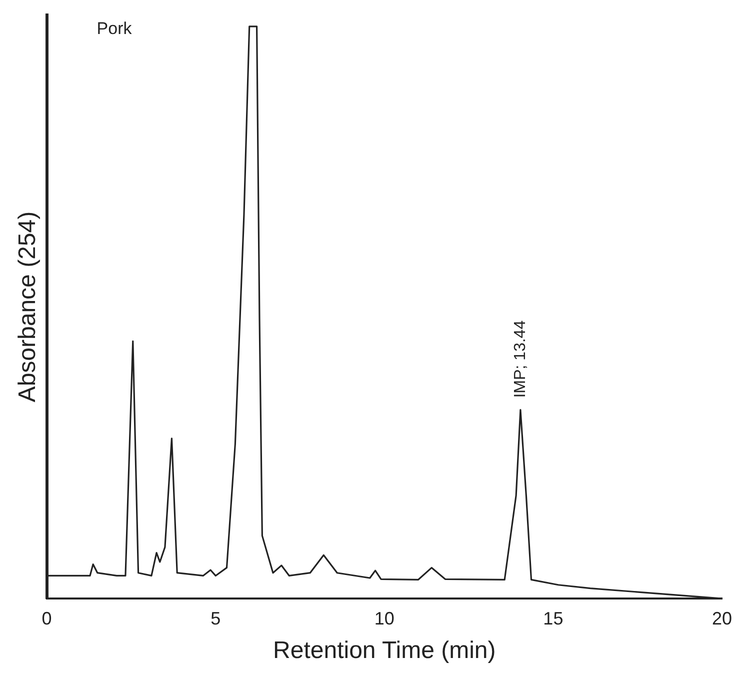 The height and width of the screenshot is (680, 740). I want to click on x-axis-title: Retention Time (min), so click(384, 650).